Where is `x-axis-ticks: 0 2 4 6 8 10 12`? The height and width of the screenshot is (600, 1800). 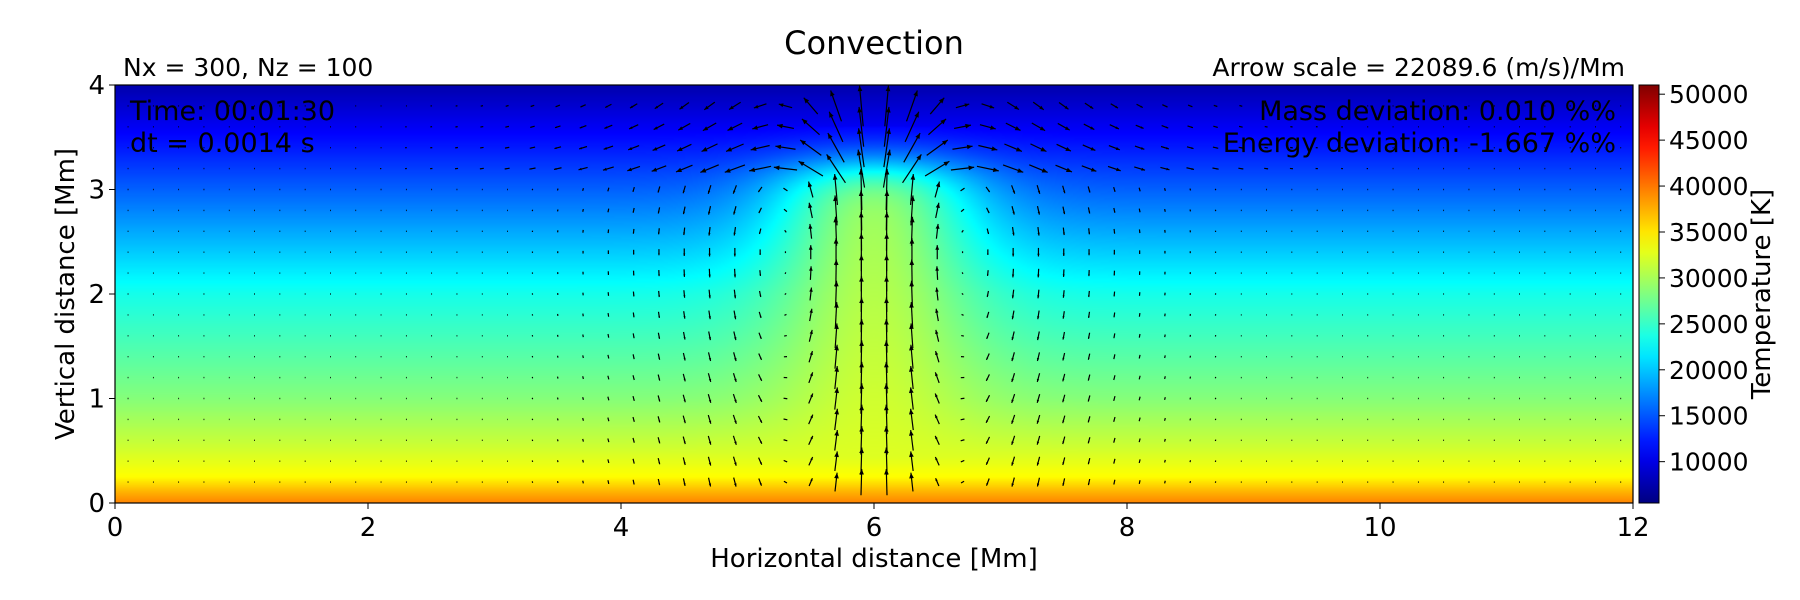 x-axis-ticks: 0 2 4 6 8 10 12 is located at coordinates (878, 523).